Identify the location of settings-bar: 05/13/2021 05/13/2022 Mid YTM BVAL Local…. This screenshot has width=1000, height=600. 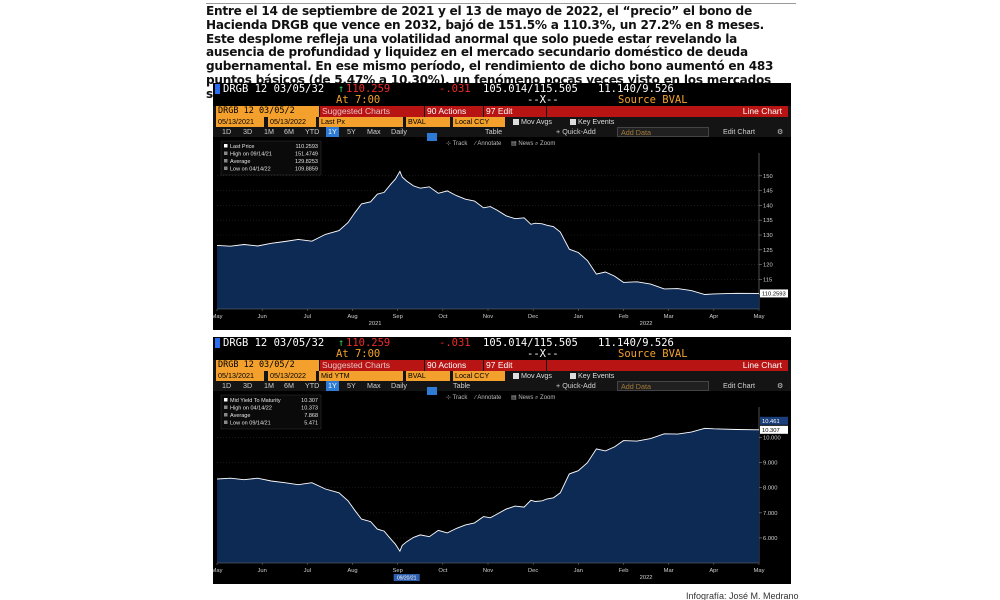
(502, 376).